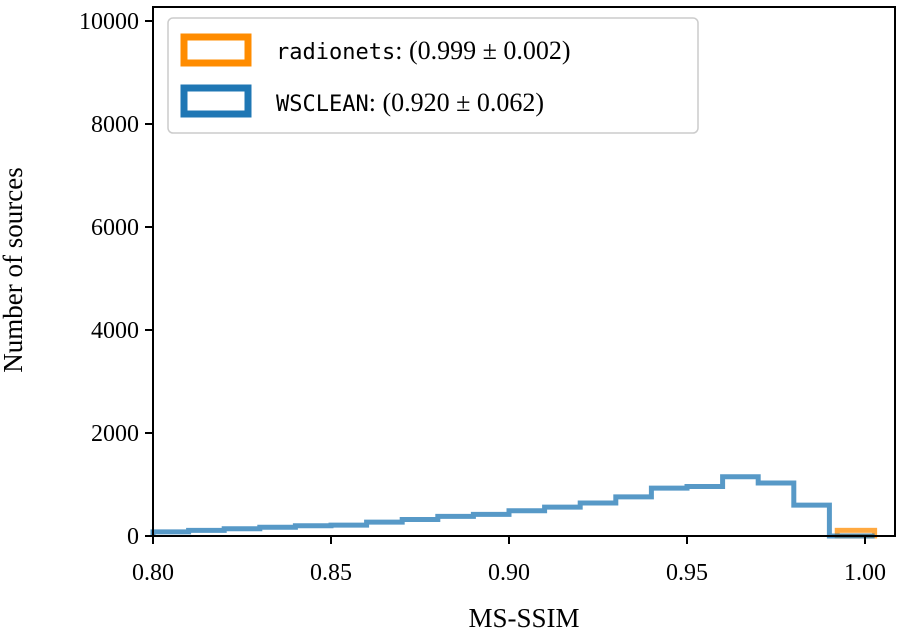 This screenshot has width=899, height=639. What do you see at coordinates (115, 331) in the screenshot?
I see `y-tick-label: 4000` at bounding box center [115, 331].